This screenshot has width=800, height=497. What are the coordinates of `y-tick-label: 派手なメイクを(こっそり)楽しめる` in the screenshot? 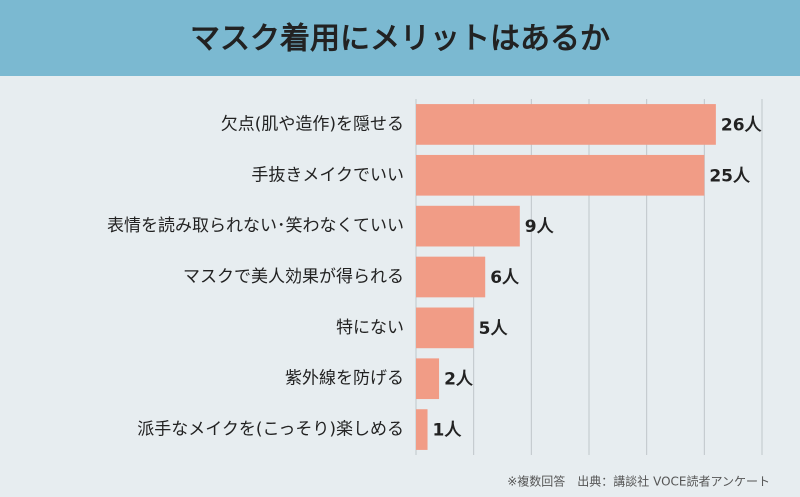 It's located at (270, 430).